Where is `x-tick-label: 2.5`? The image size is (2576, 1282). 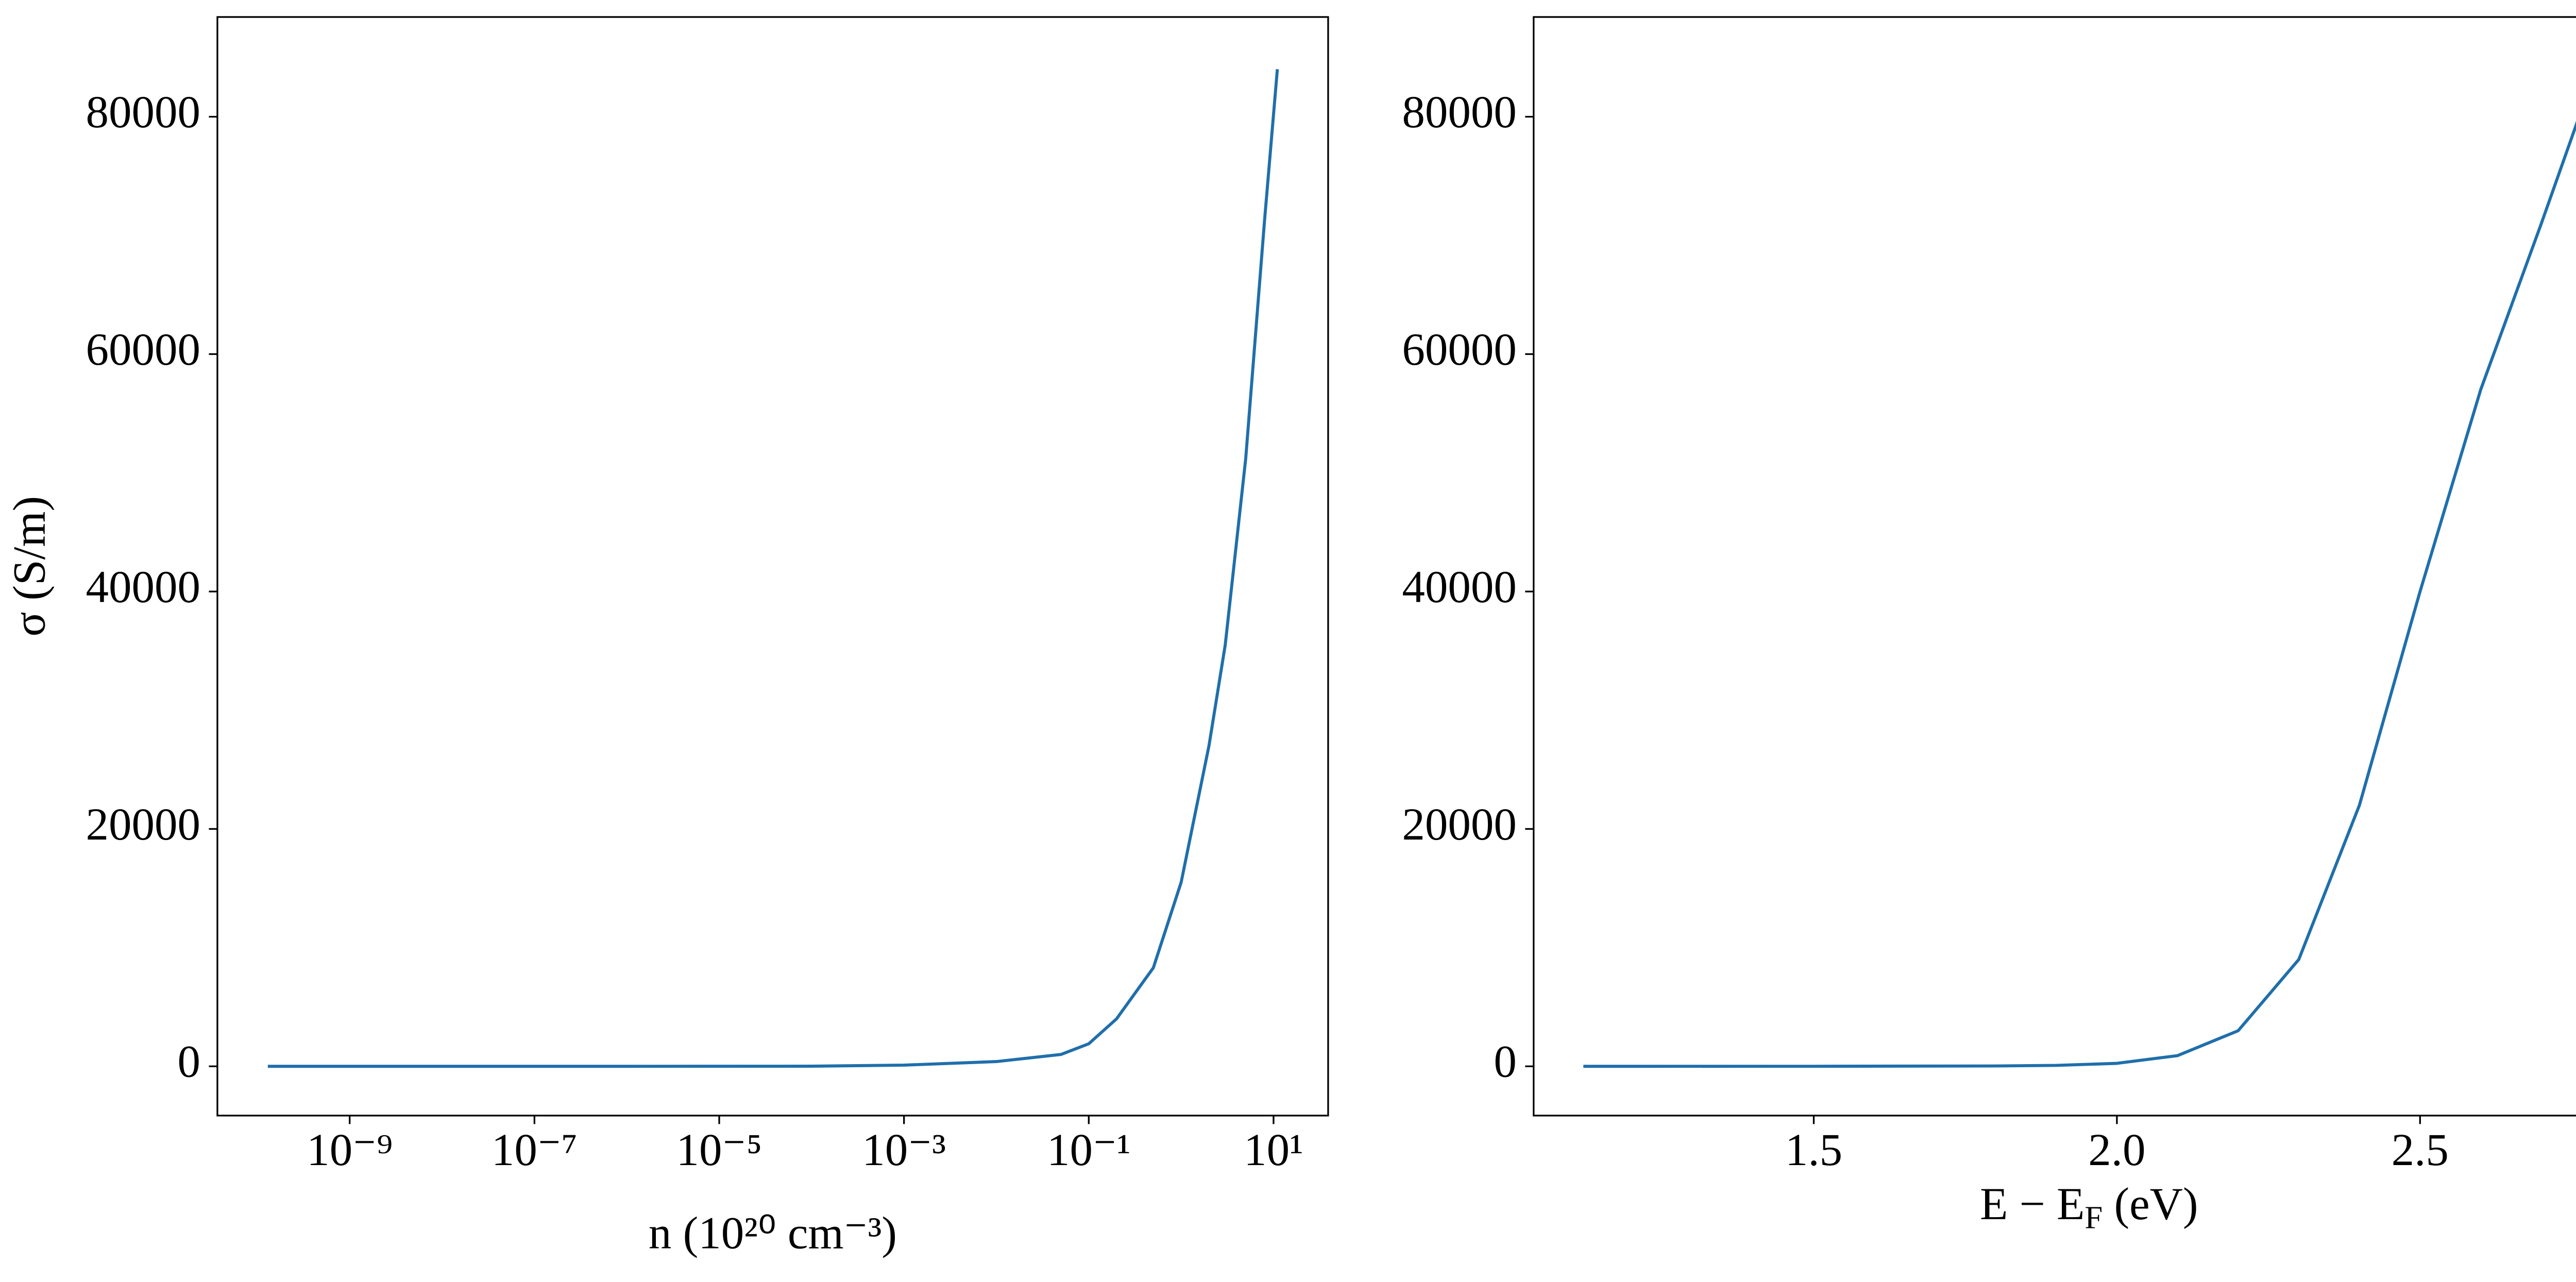
x-tick-label: 2.5 is located at coordinates (2420, 1150).